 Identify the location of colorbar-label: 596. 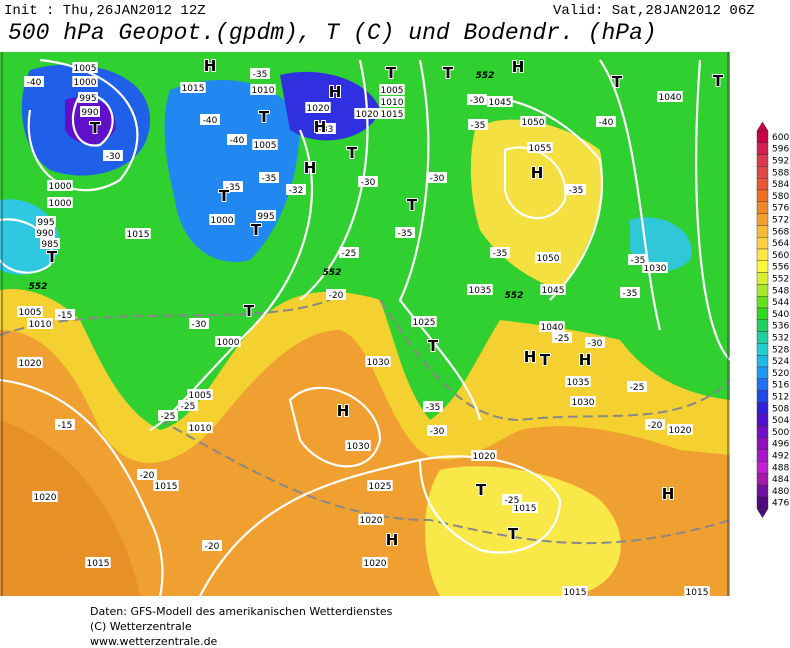
(780, 150).